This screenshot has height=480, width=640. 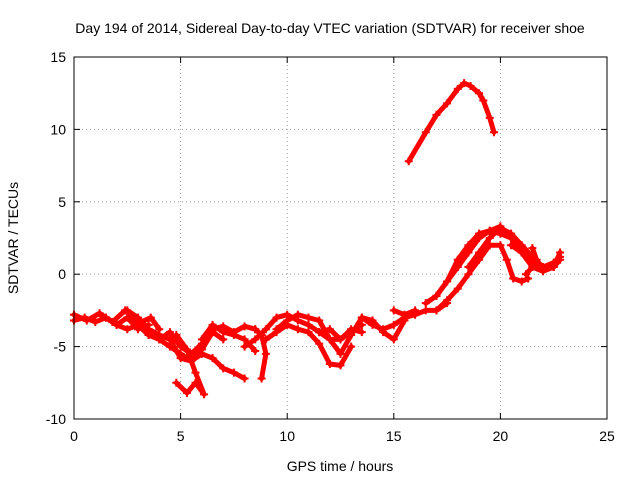 I want to click on y-tick-label: -10, so click(x=56, y=419).